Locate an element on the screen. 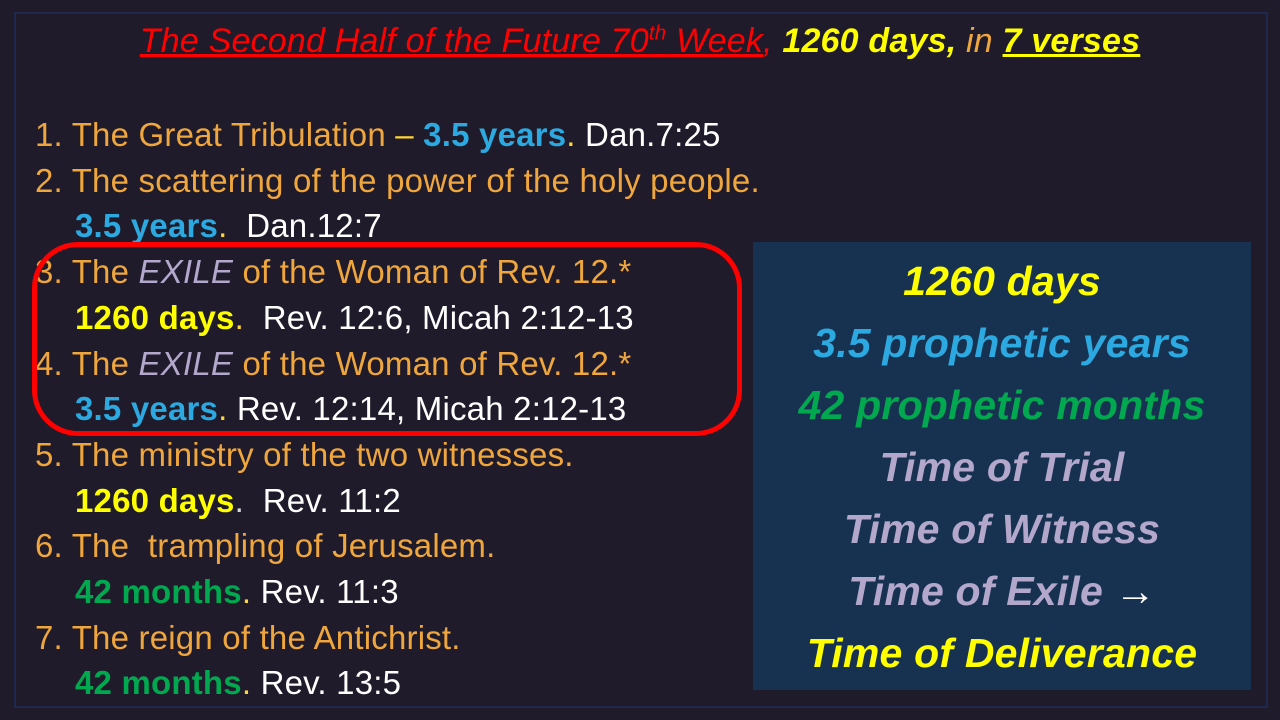 The width and height of the screenshot is (1280, 720). text-segment: , is located at coordinates (773, 41).